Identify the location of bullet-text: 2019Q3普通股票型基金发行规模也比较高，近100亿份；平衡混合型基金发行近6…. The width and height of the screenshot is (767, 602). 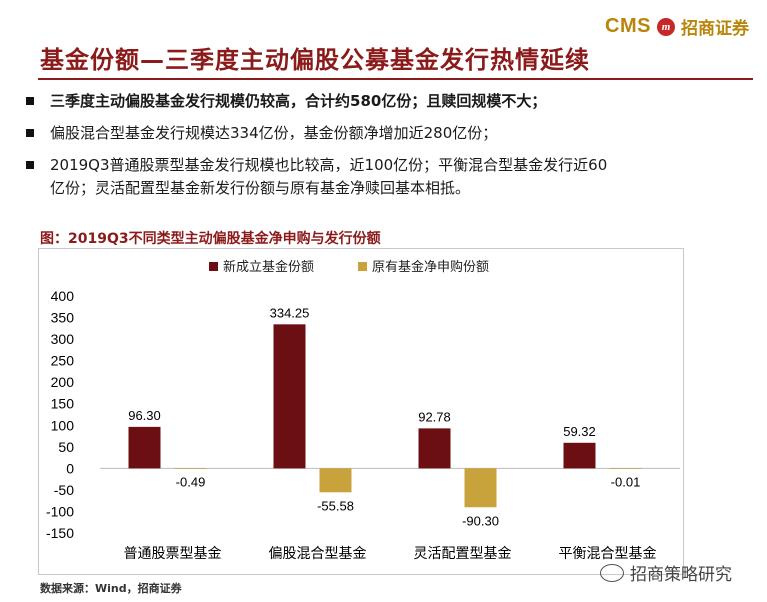
(329, 165).